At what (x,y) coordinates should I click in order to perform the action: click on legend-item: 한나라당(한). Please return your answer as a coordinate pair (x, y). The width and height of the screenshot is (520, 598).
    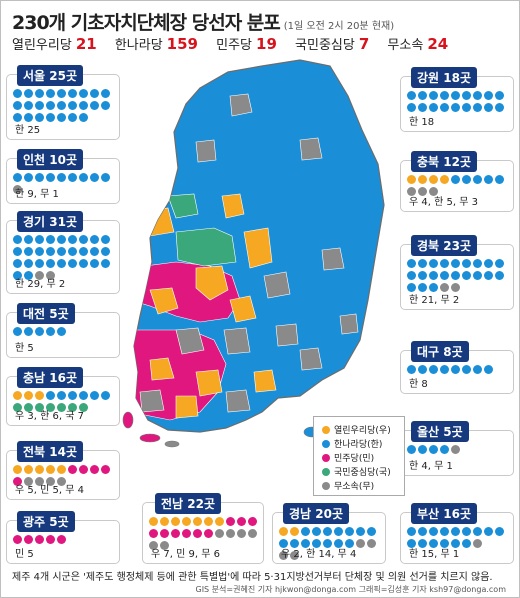
    Looking at the image, I should click on (352, 443).